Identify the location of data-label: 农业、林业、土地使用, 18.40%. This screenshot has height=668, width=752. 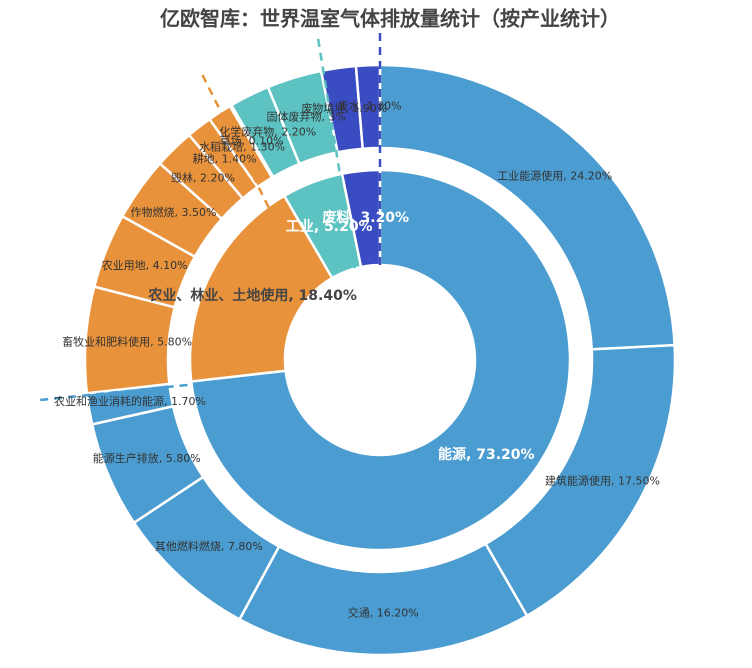
(252, 295).